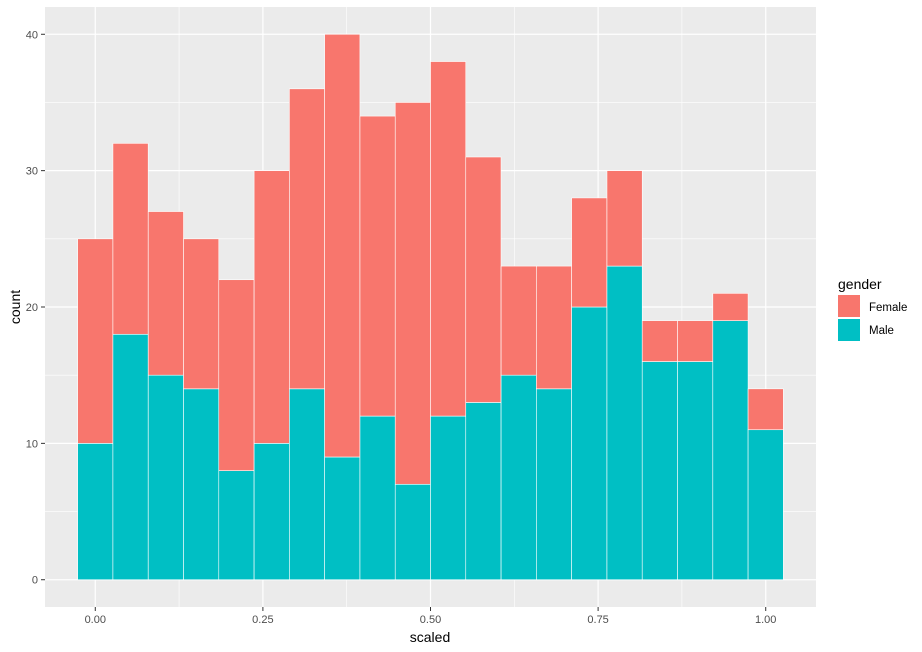  I want to click on x-tick-label: 1.00, so click(765, 620).